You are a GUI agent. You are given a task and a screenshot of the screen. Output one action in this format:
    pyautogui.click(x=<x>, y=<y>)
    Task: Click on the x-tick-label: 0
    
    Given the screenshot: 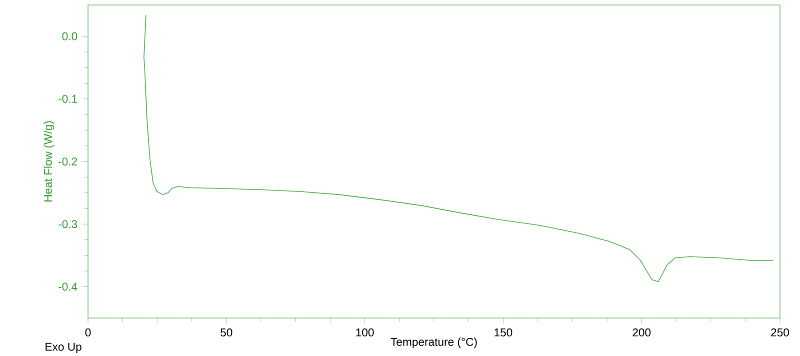 What is the action you would take?
    pyautogui.click(x=88, y=332)
    